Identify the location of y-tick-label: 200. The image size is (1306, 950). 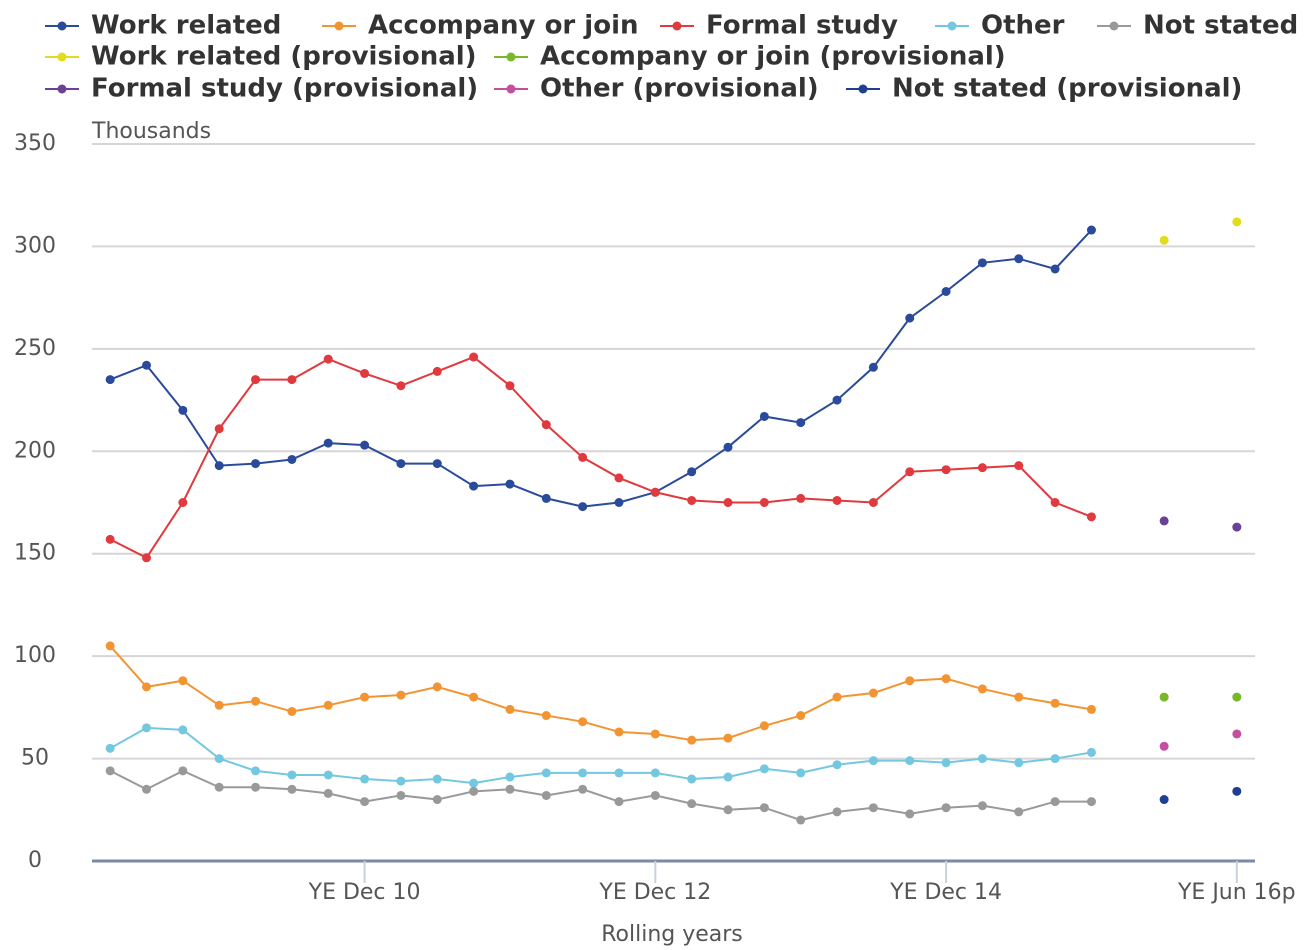
(35, 450).